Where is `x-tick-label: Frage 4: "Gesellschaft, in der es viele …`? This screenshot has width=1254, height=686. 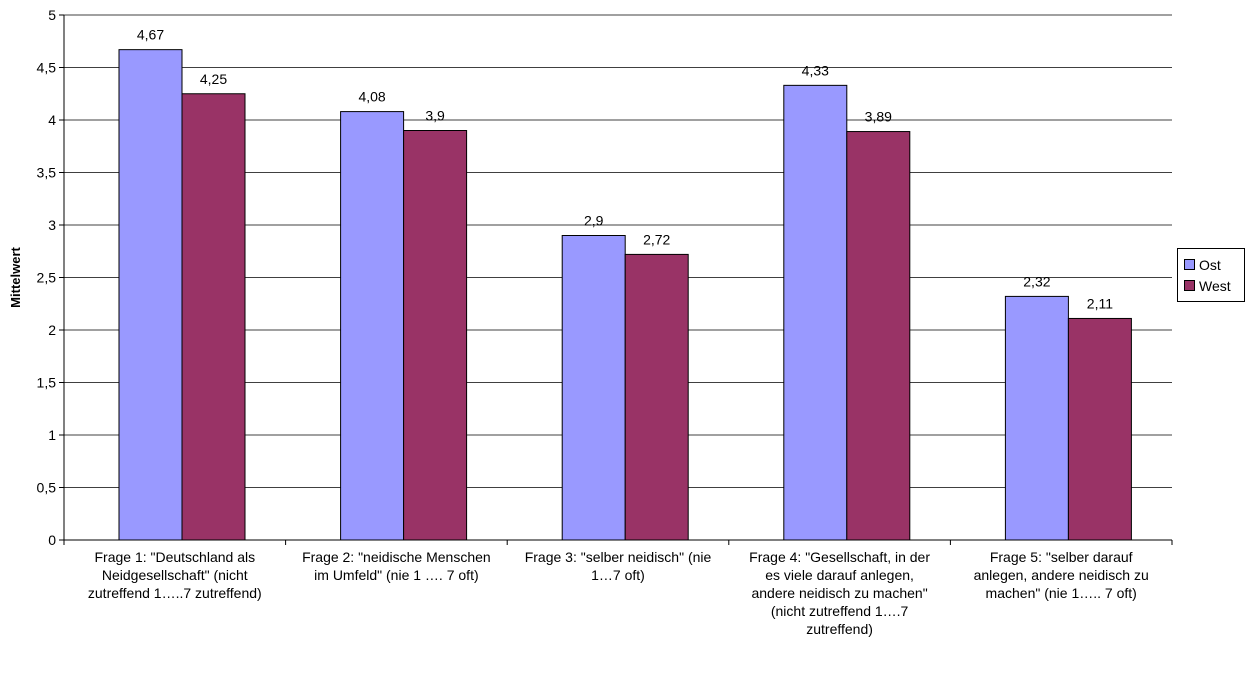
x-tick-label: Frage 4: "Gesellschaft, in der es viele … is located at coordinates (840, 593).